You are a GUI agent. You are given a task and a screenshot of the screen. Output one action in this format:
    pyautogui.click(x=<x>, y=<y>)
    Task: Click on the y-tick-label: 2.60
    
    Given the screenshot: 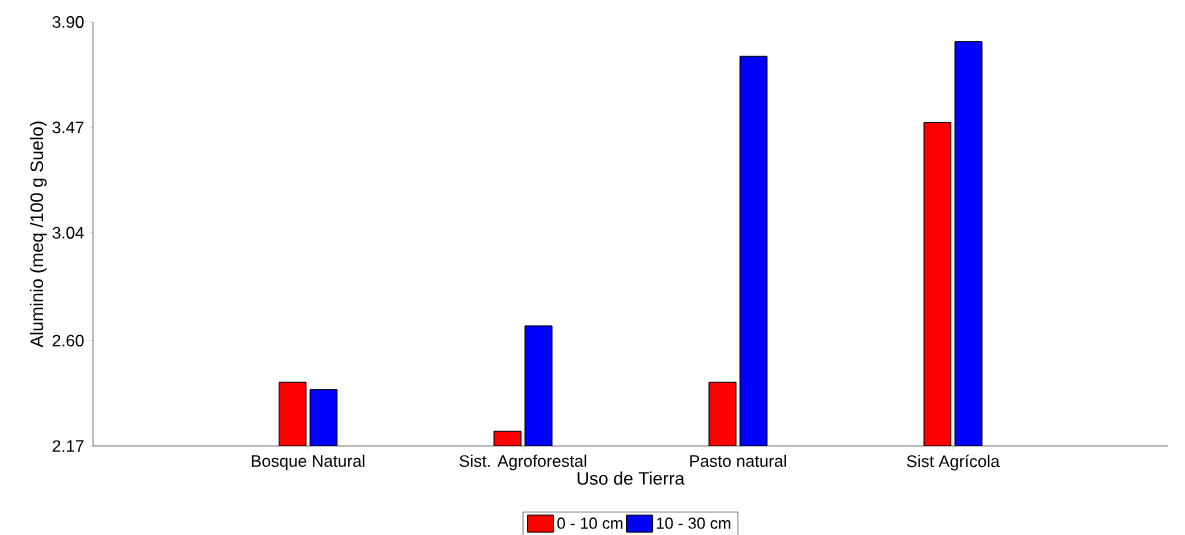 What is the action you would take?
    pyautogui.click(x=68, y=340)
    